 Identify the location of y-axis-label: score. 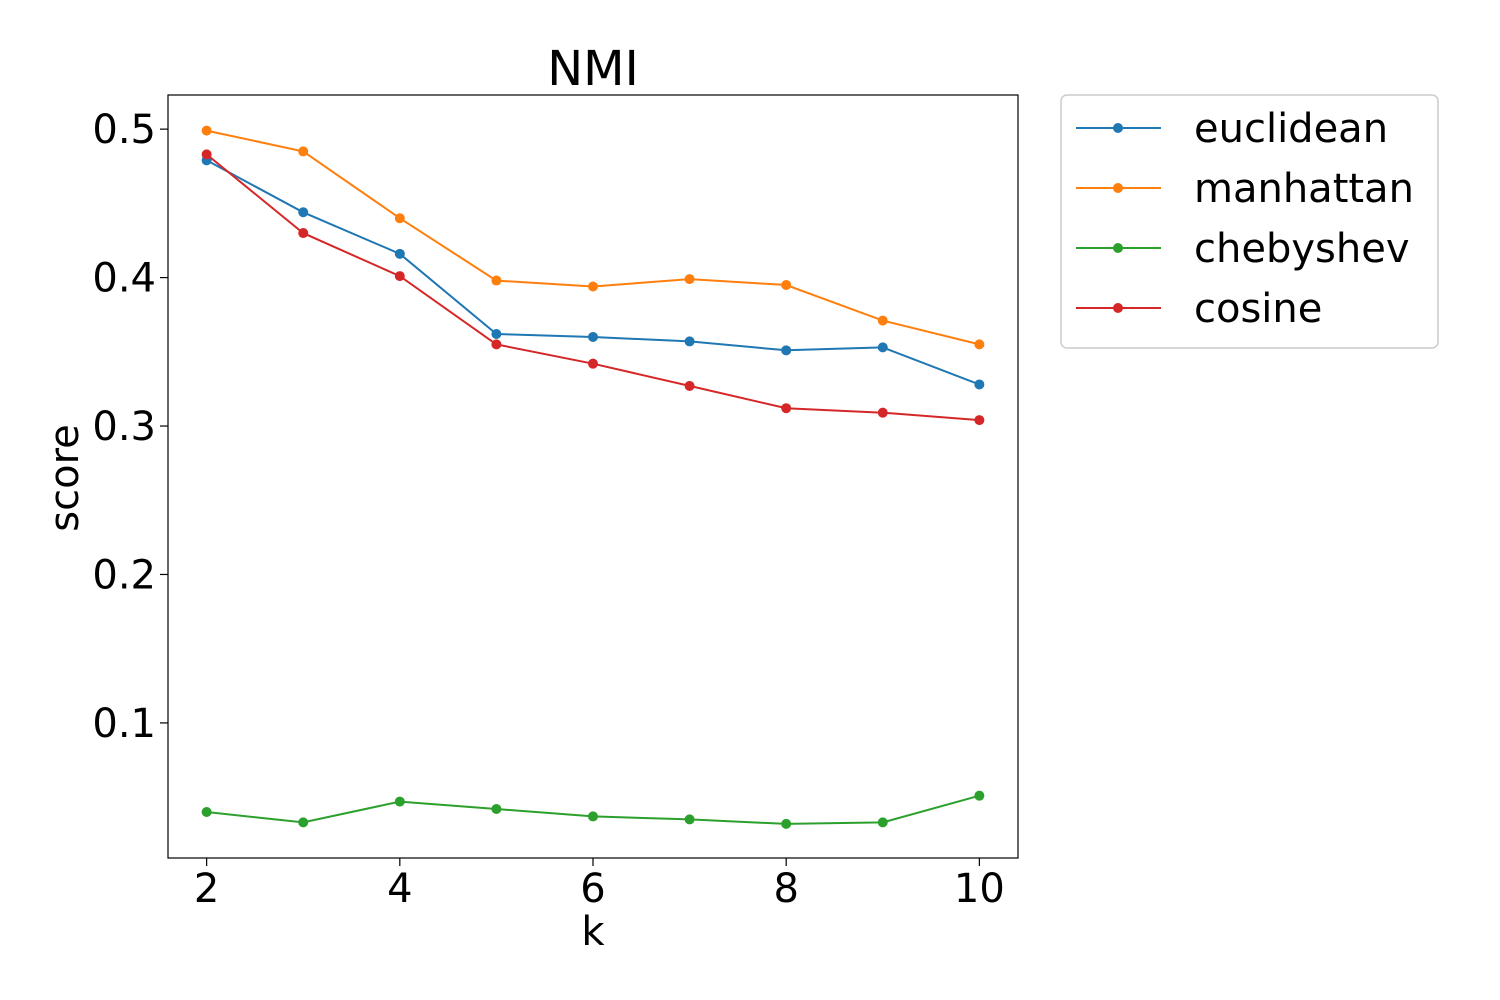
(65, 477).